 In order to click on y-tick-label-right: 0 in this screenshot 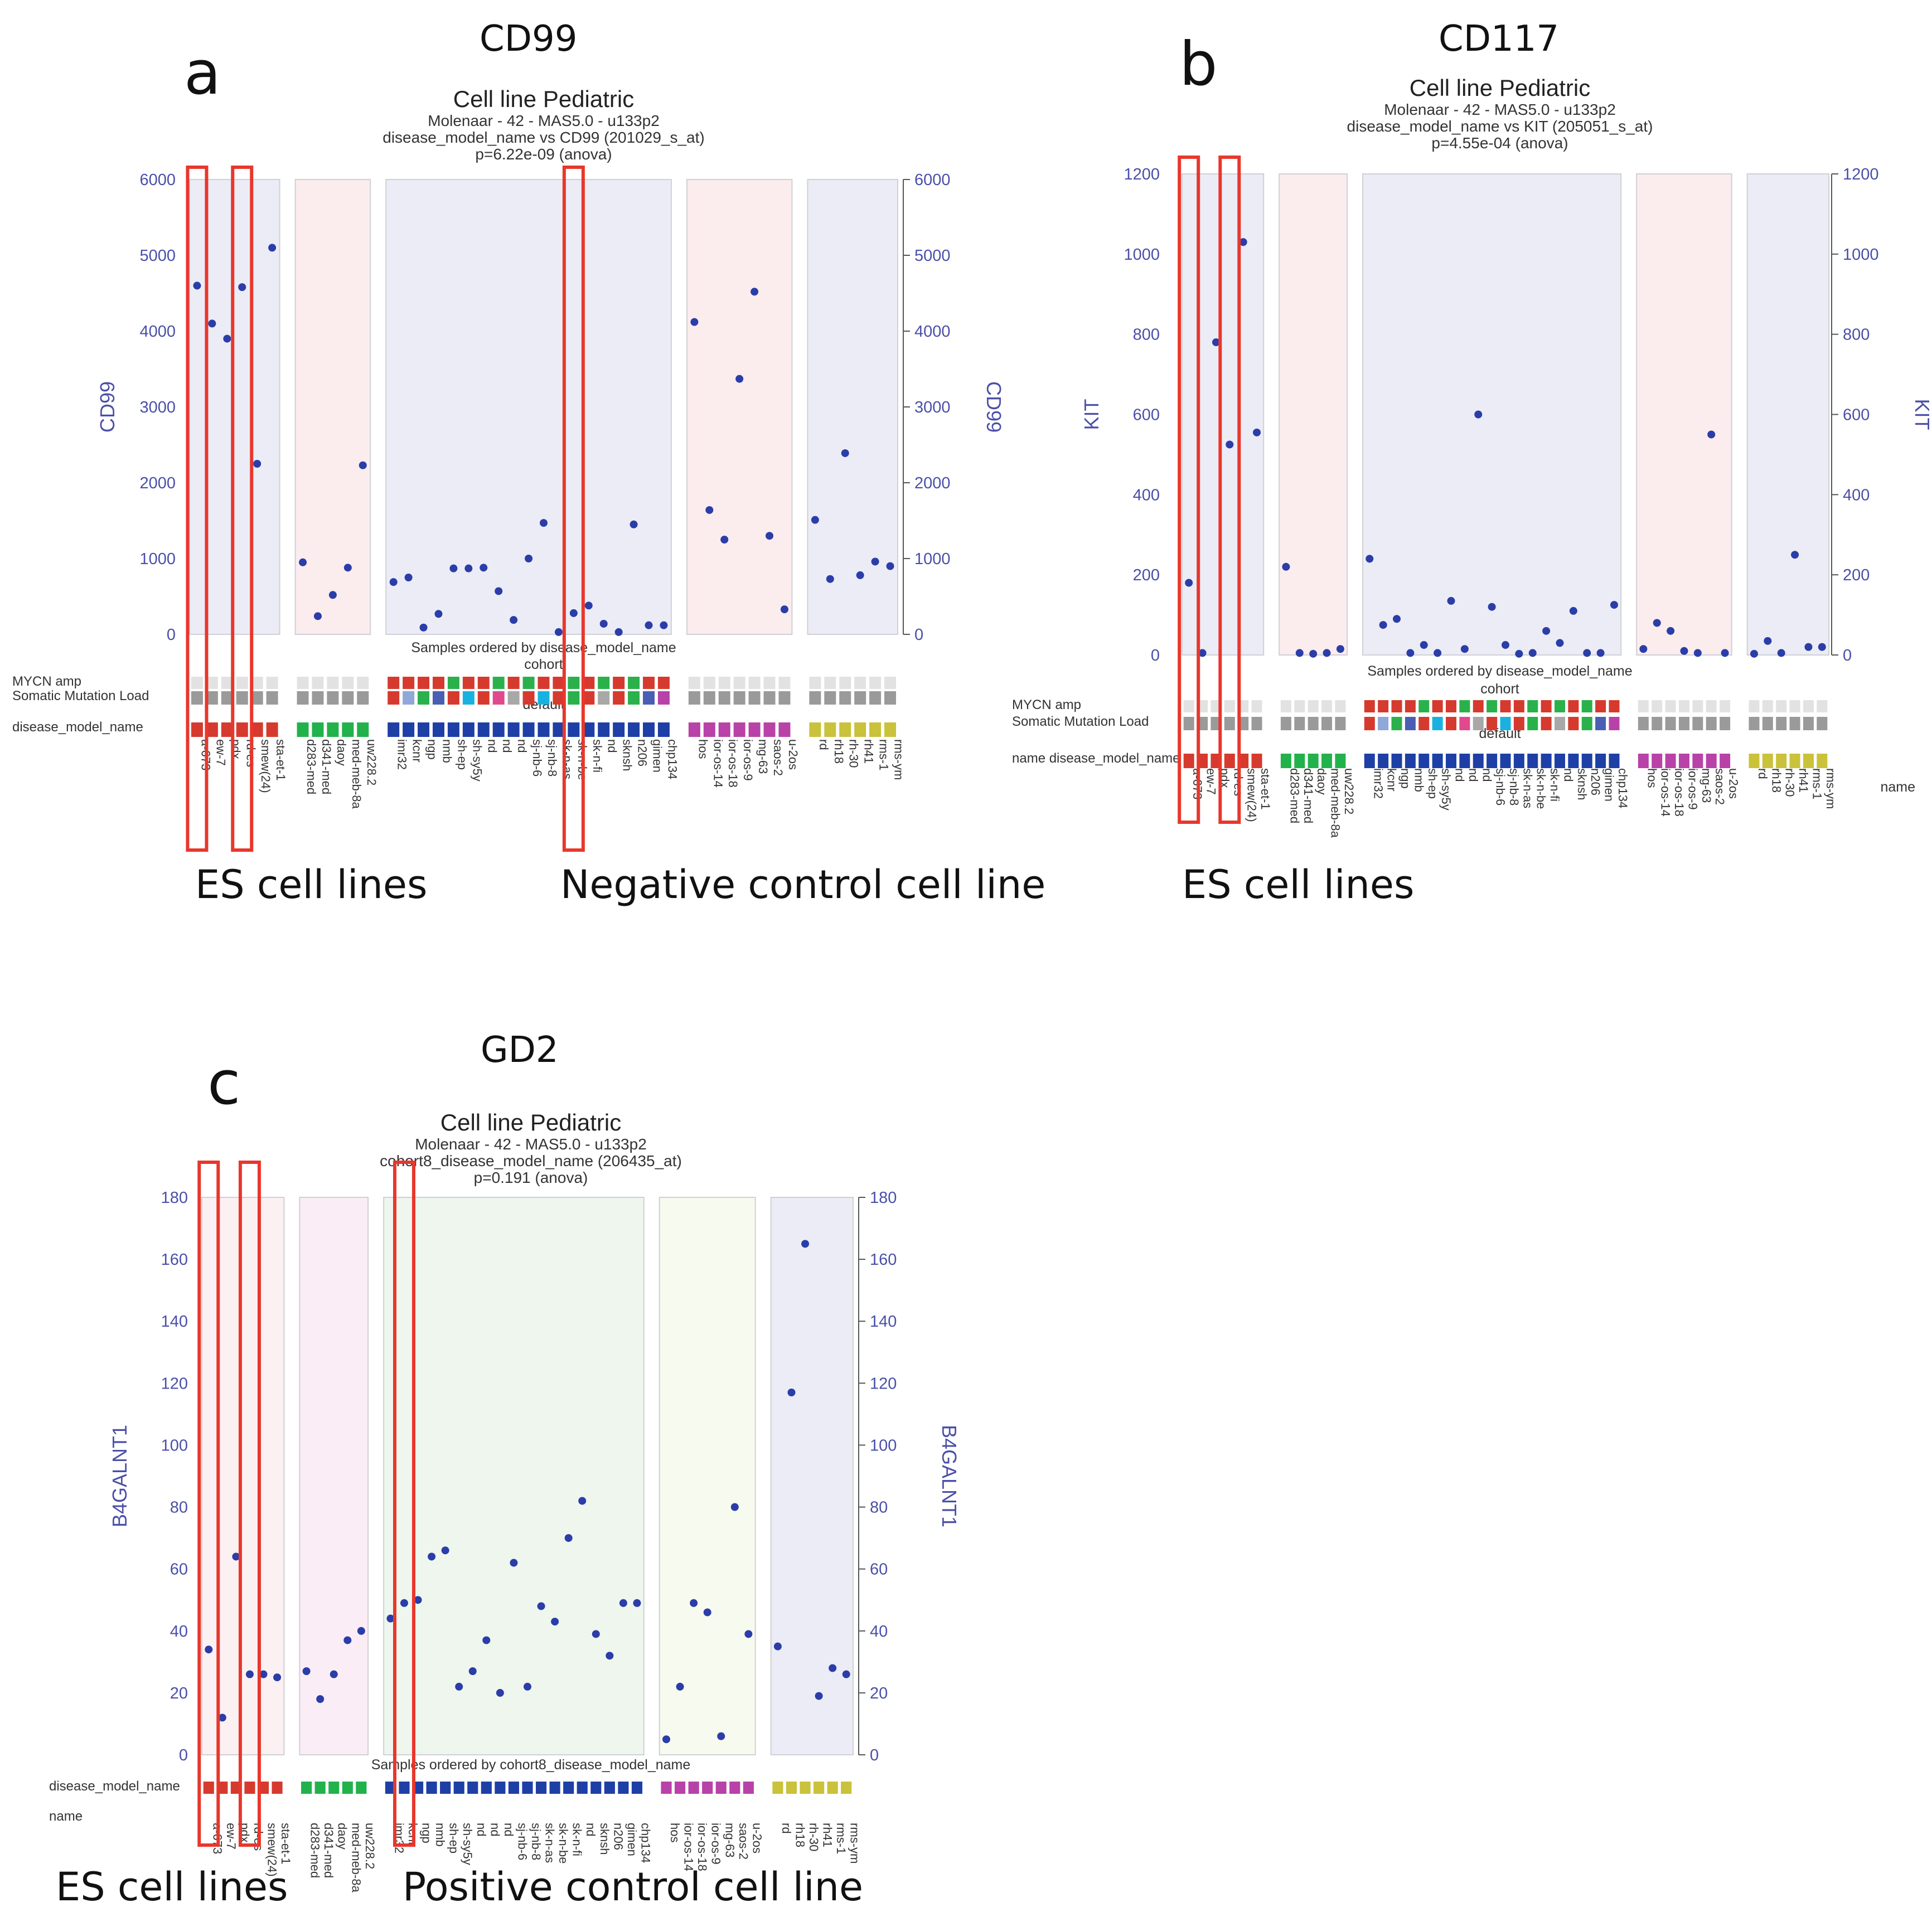, I will do `click(874, 1755)`.